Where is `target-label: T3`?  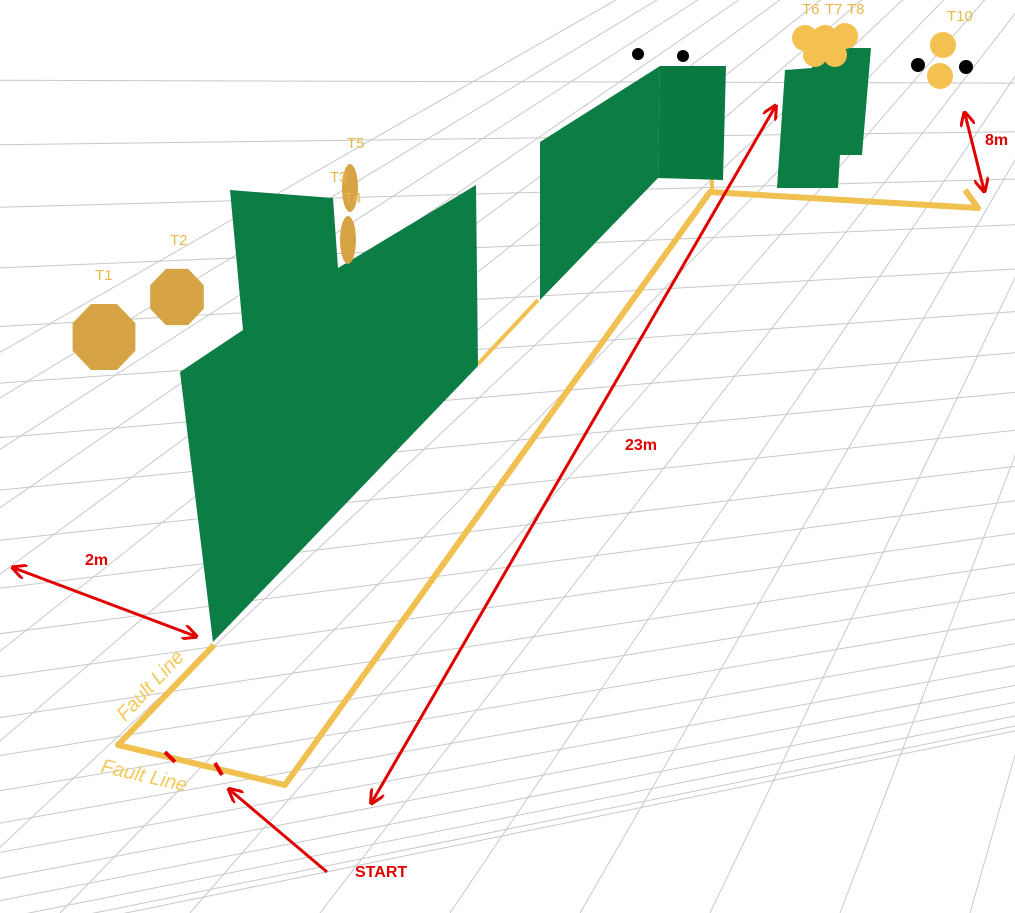 target-label: T3 is located at coordinates (339, 177).